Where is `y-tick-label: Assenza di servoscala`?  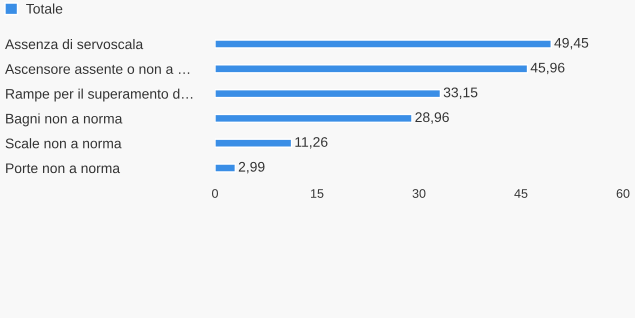 y-tick-label: Assenza di servoscala is located at coordinates (74, 44).